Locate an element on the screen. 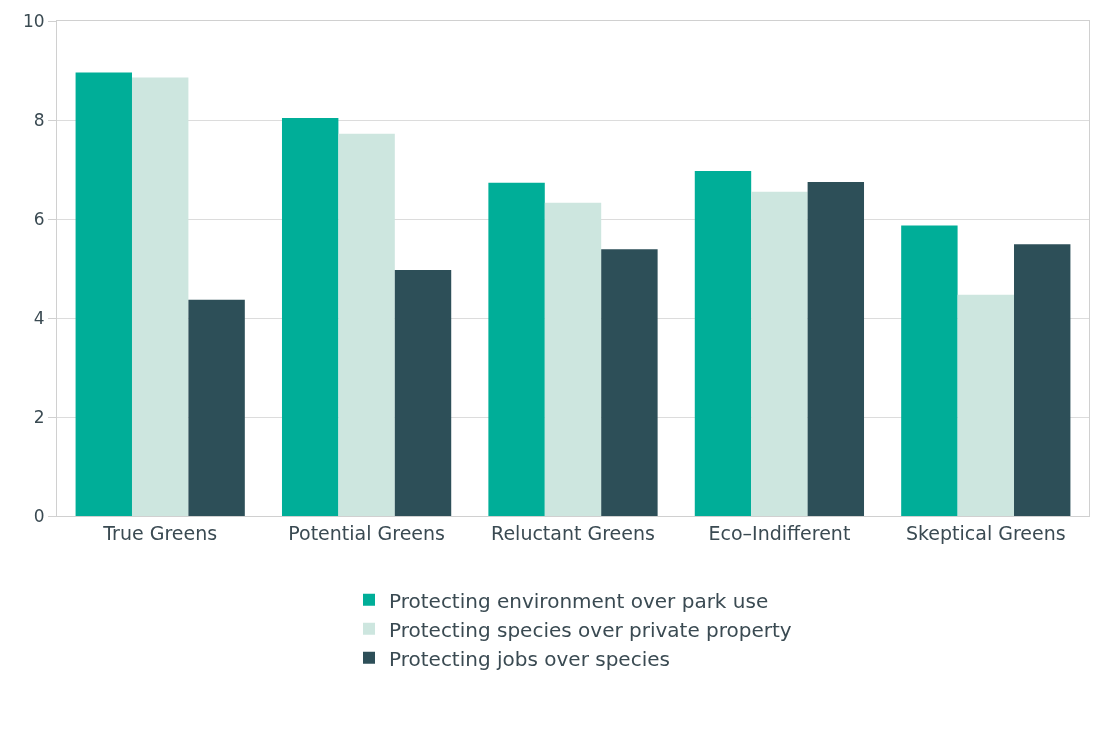 The height and width of the screenshot is (732, 1101). y-tick-label: 10 is located at coordinates (33, 20).